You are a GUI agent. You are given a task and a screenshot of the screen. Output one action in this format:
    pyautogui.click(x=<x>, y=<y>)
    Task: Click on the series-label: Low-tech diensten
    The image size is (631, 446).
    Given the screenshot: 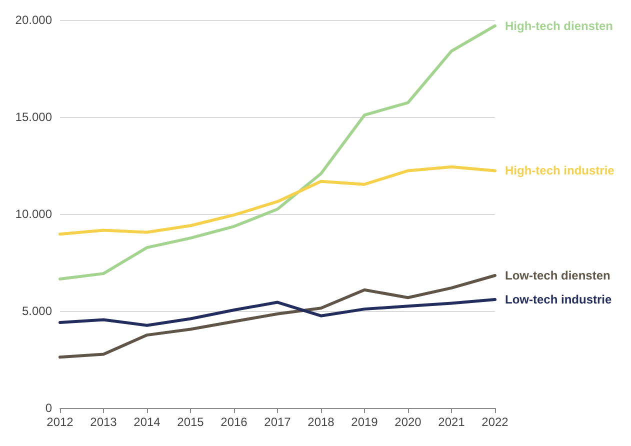 What is the action you would take?
    pyautogui.click(x=557, y=275)
    